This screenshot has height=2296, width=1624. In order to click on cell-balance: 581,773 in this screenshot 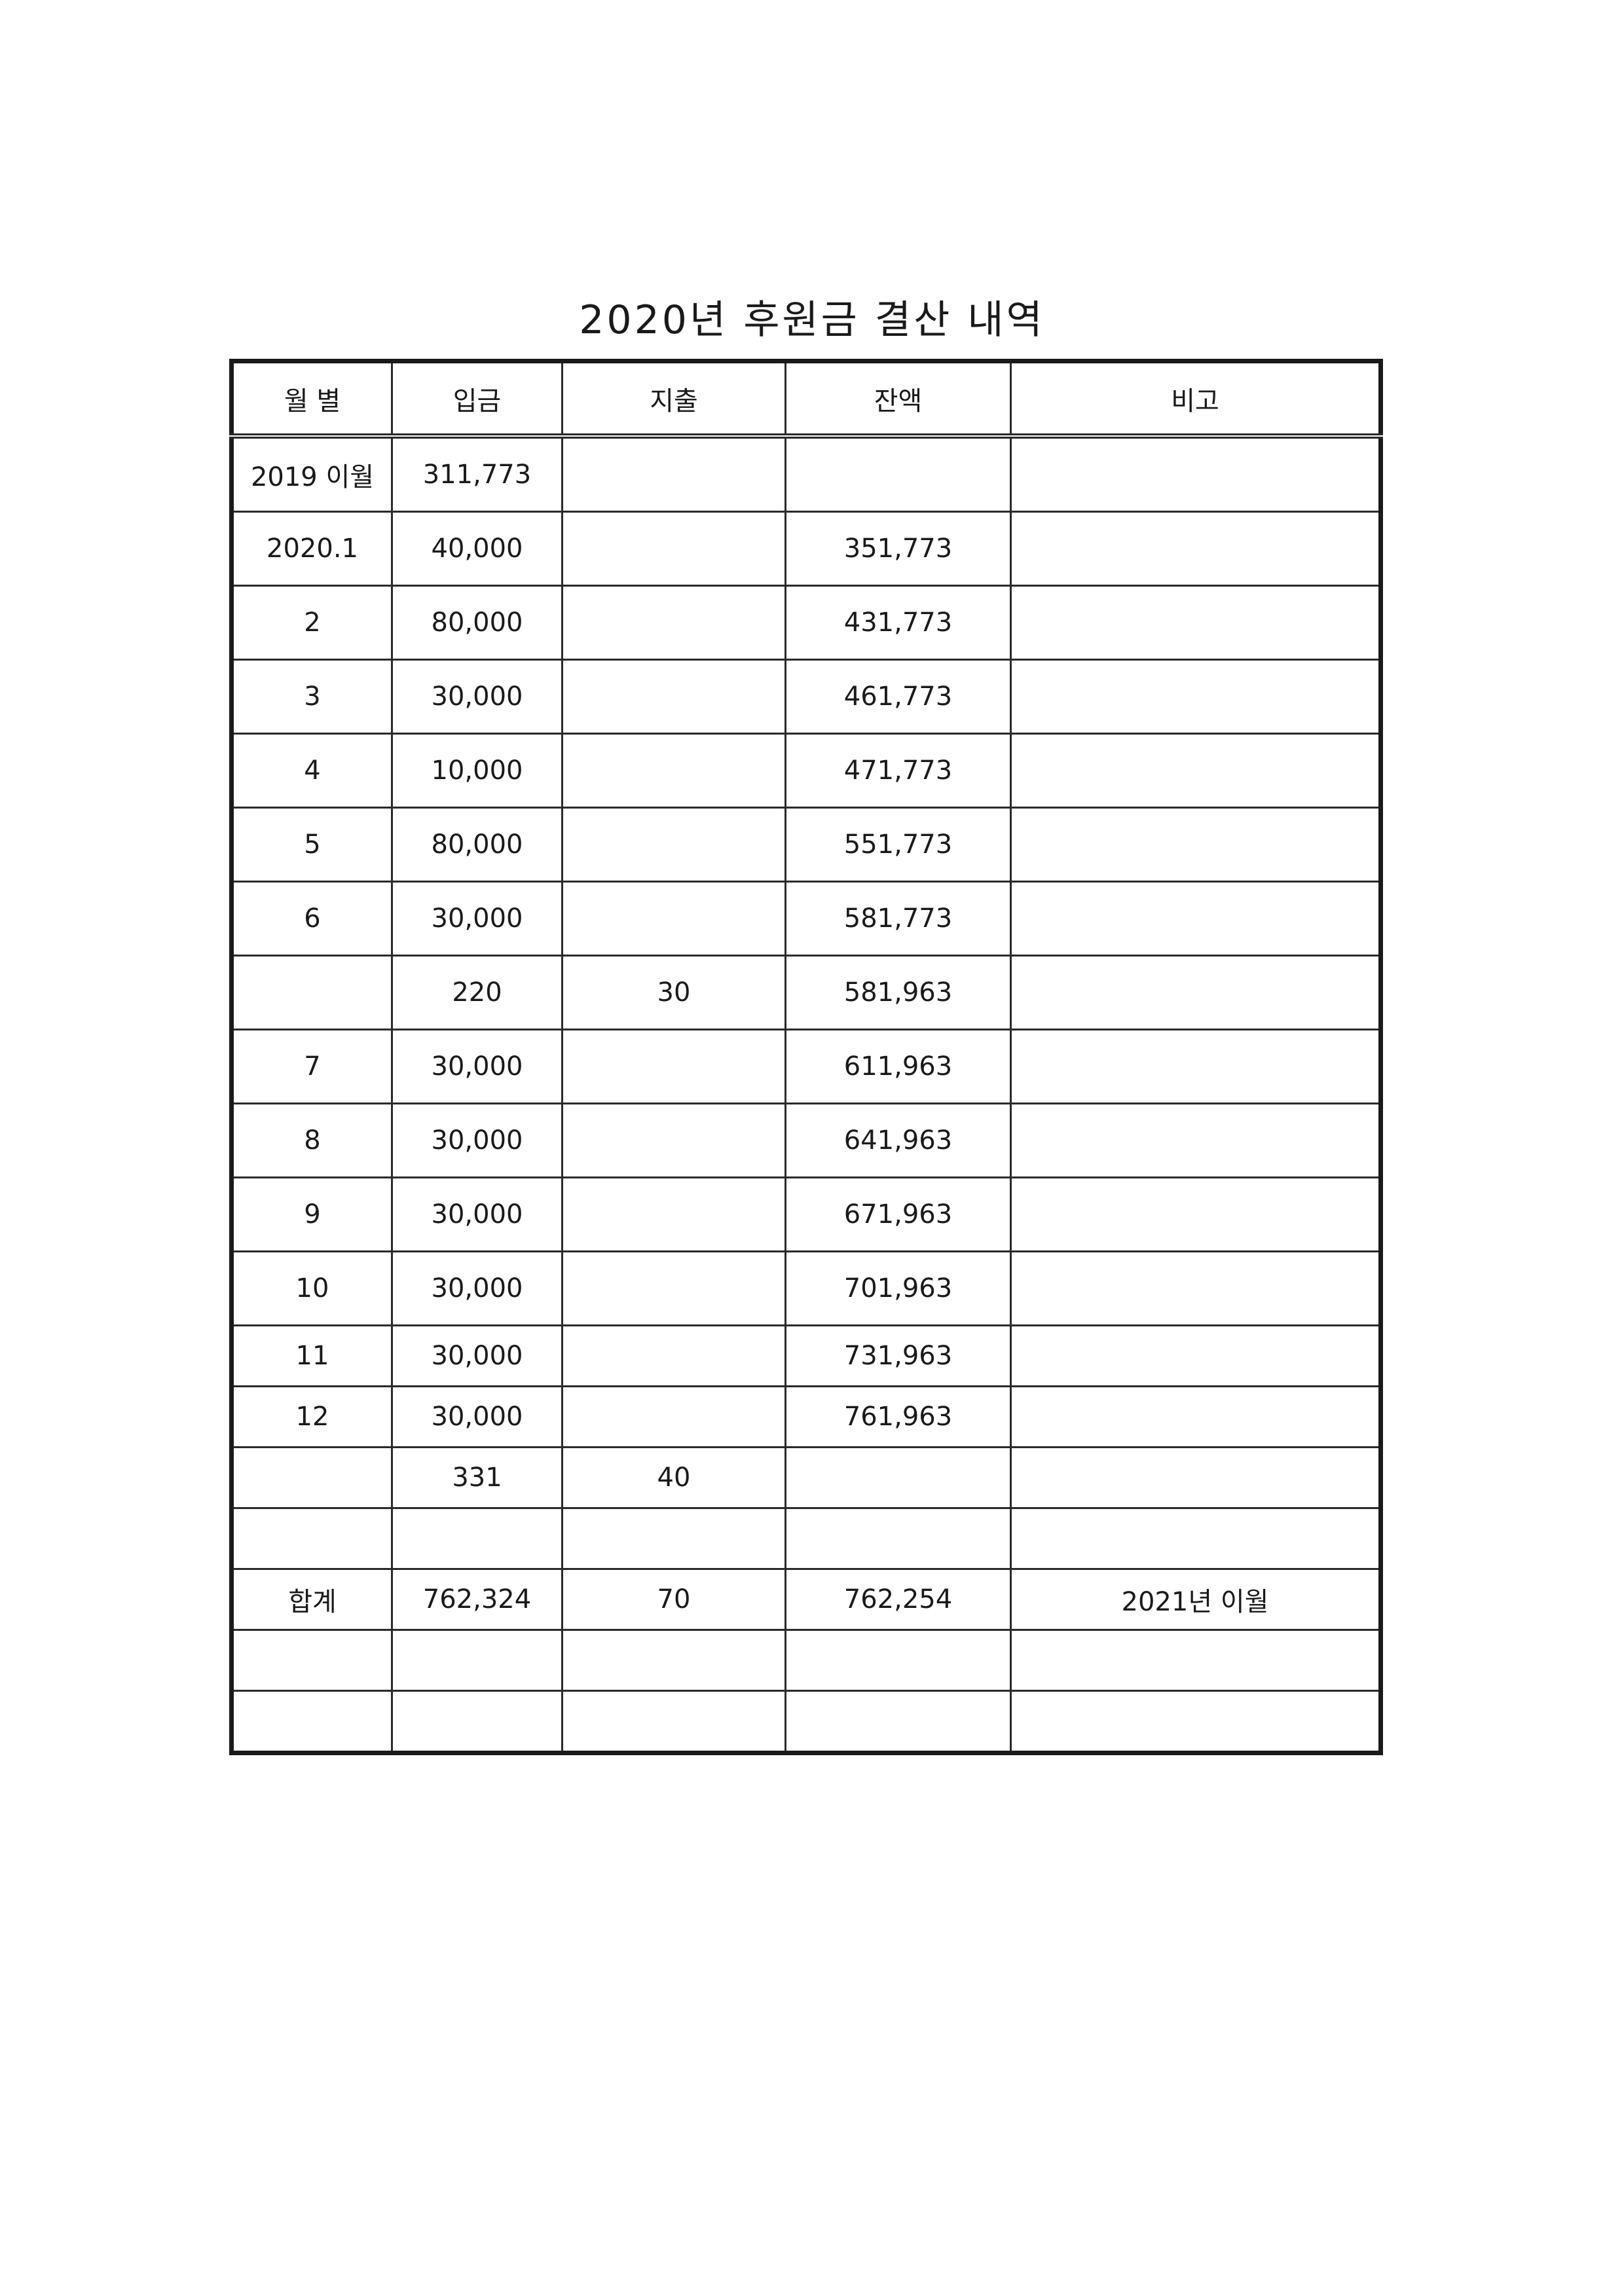, I will do `click(898, 919)`.